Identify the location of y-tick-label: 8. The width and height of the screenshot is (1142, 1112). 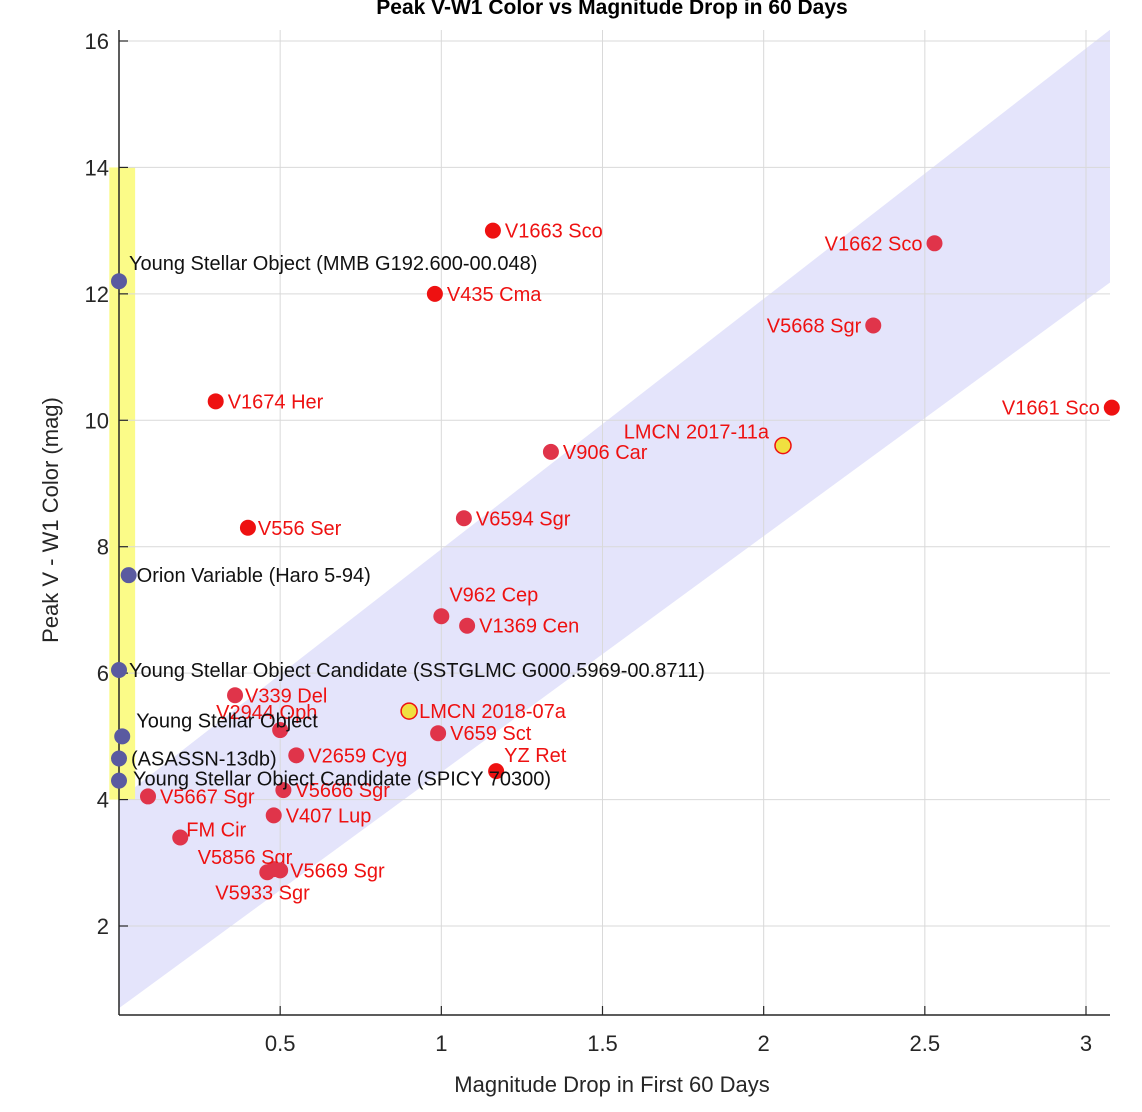
(103, 547).